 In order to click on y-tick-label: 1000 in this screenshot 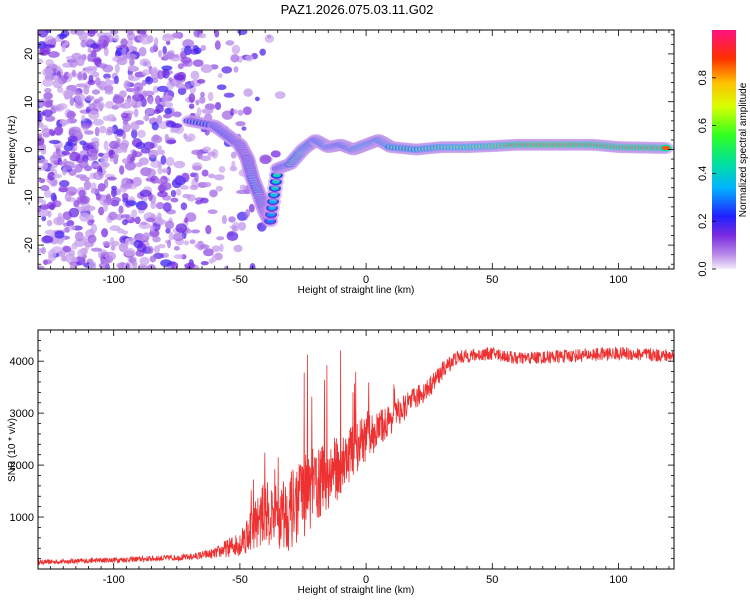, I will do `click(22, 518)`.